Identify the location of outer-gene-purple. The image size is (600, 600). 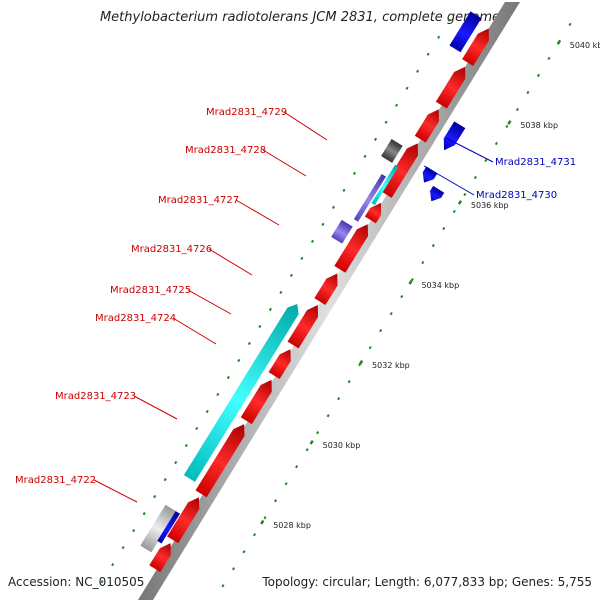
(342, 231).